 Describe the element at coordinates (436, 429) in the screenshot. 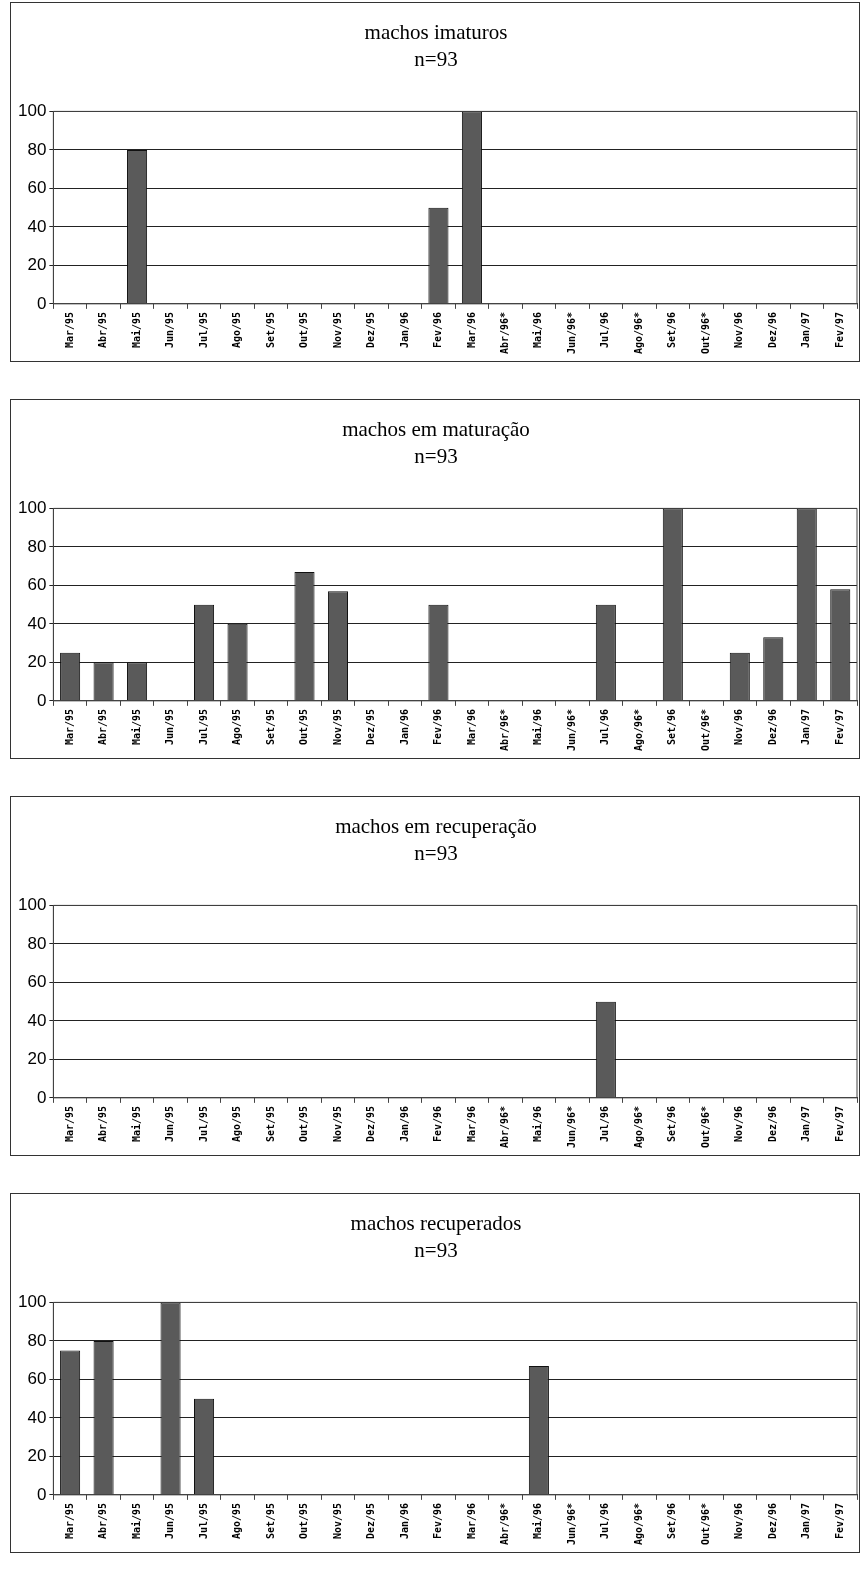

I see `chart-title: machos em maturação` at that location.